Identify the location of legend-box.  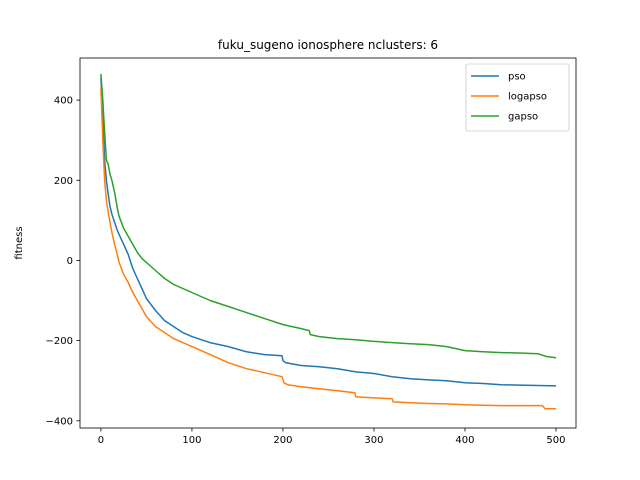
(517, 97).